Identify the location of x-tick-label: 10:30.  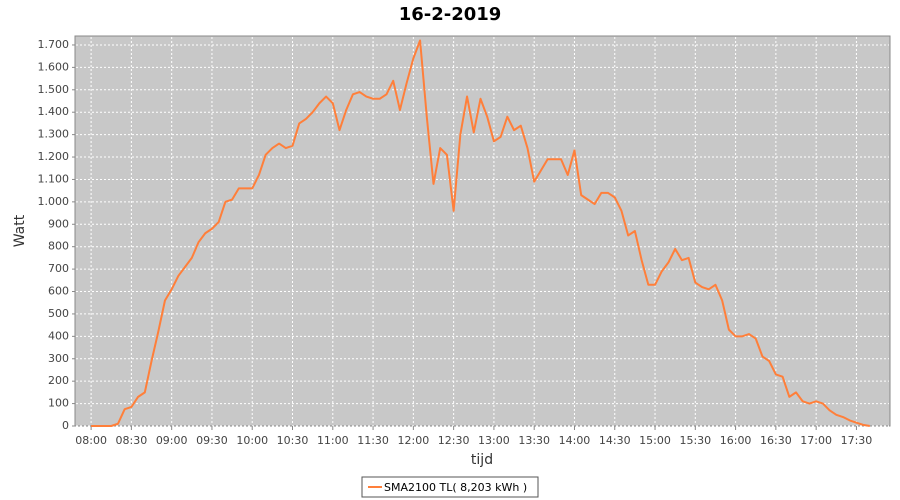
(293, 440).